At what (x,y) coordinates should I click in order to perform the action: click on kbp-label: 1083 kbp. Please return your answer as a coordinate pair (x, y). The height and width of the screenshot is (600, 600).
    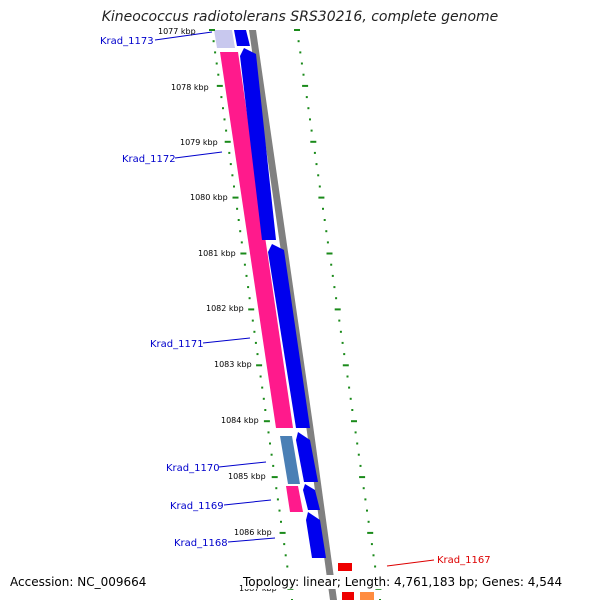
    Looking at the image, I should click on (233, 364).